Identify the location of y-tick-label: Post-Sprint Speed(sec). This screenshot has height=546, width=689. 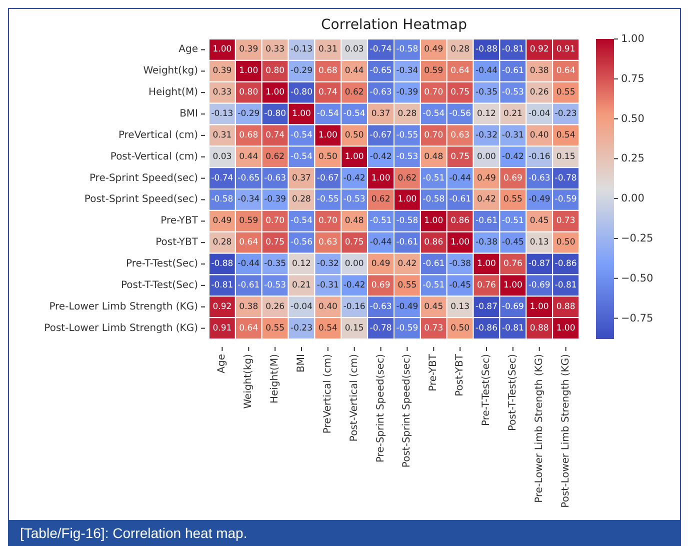
(141, 200).